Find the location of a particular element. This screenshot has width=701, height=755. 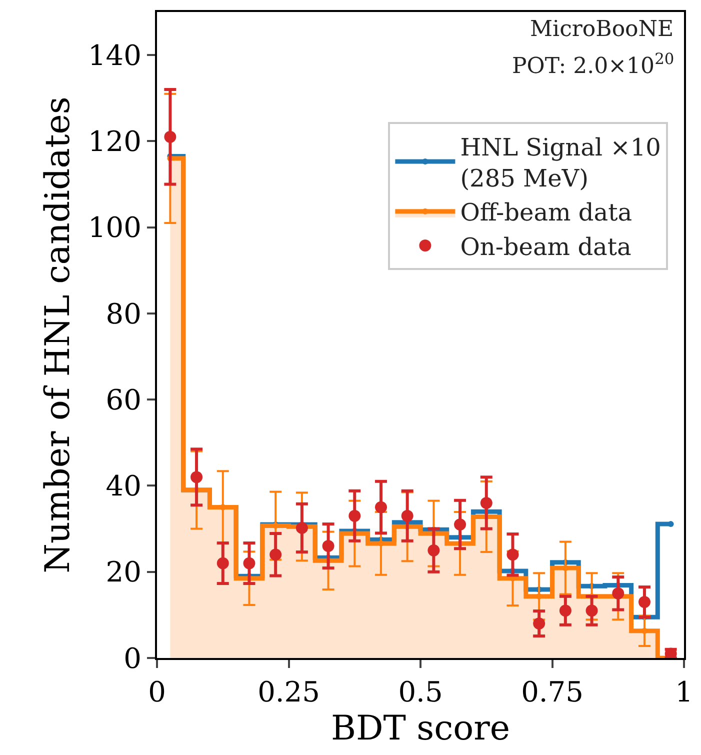

y-tick-label: 60 is located at coordinates (124, 399).